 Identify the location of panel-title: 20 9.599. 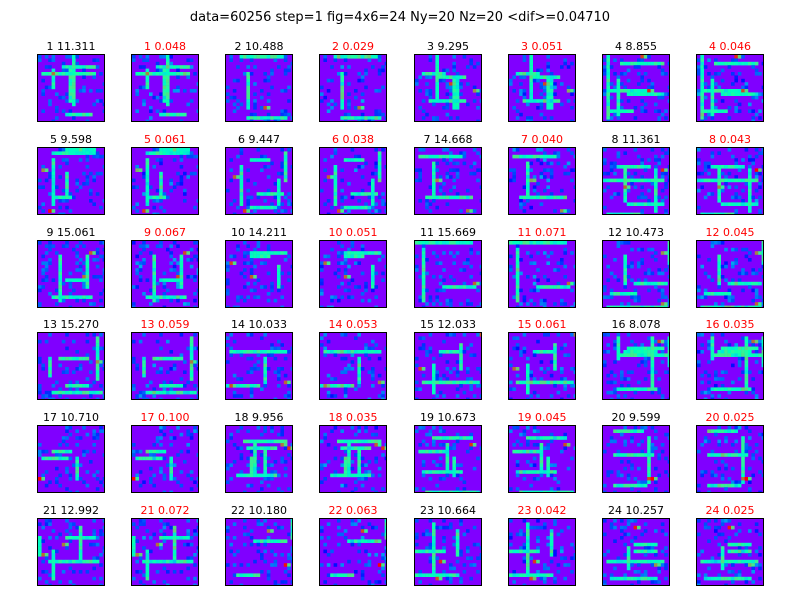
(636, 417).